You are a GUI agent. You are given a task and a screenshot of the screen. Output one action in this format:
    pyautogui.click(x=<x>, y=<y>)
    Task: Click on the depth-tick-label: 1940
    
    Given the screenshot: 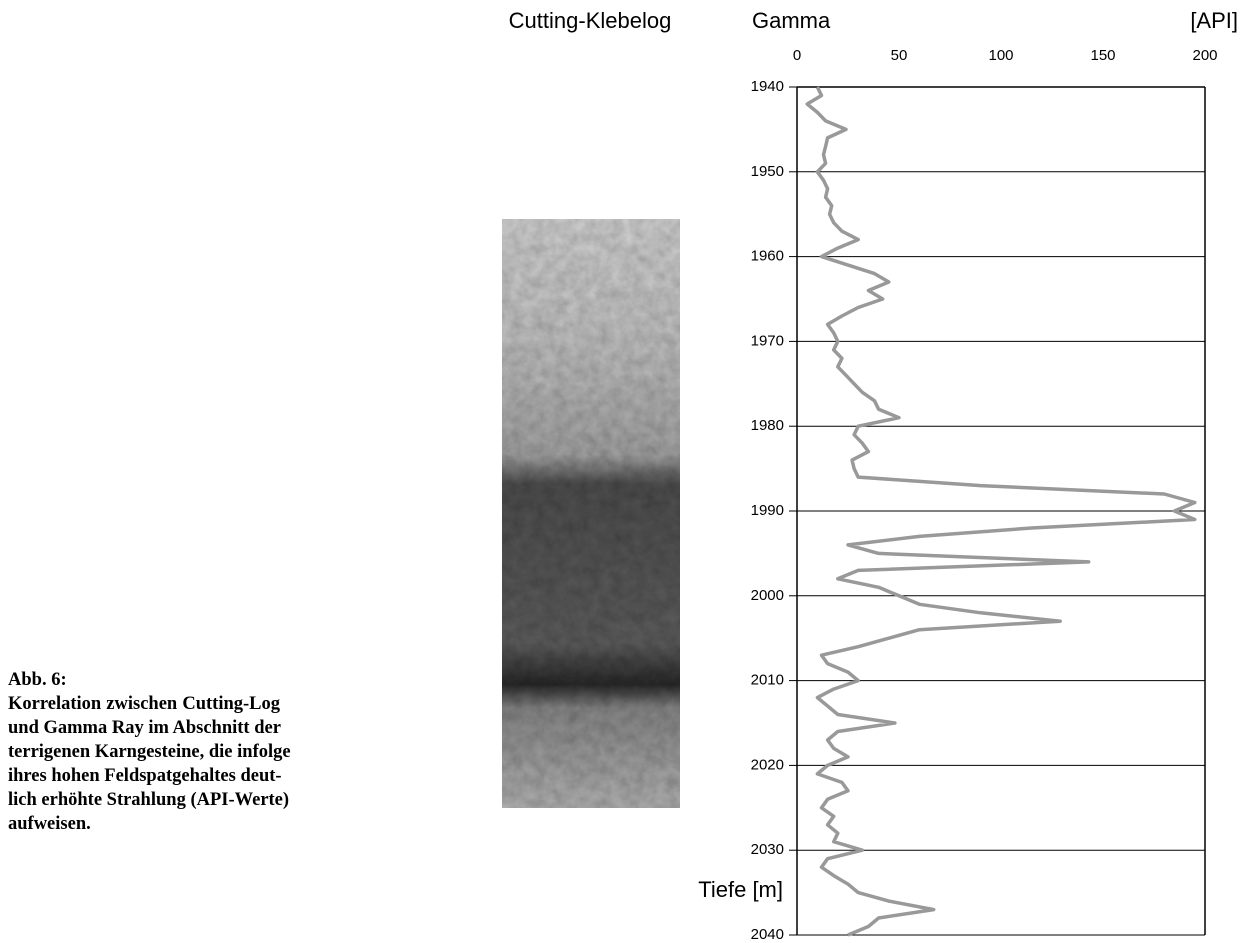 What is the action you would take?
    pyautogui.click(x=767, y=86)
    